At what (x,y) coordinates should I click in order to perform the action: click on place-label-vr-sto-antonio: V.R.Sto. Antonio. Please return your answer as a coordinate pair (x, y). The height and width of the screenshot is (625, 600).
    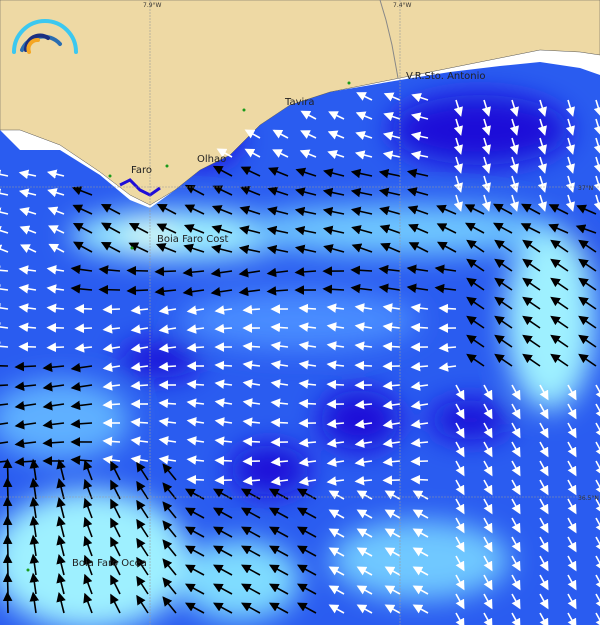
    Looking at the image, I should click on (446, 76).